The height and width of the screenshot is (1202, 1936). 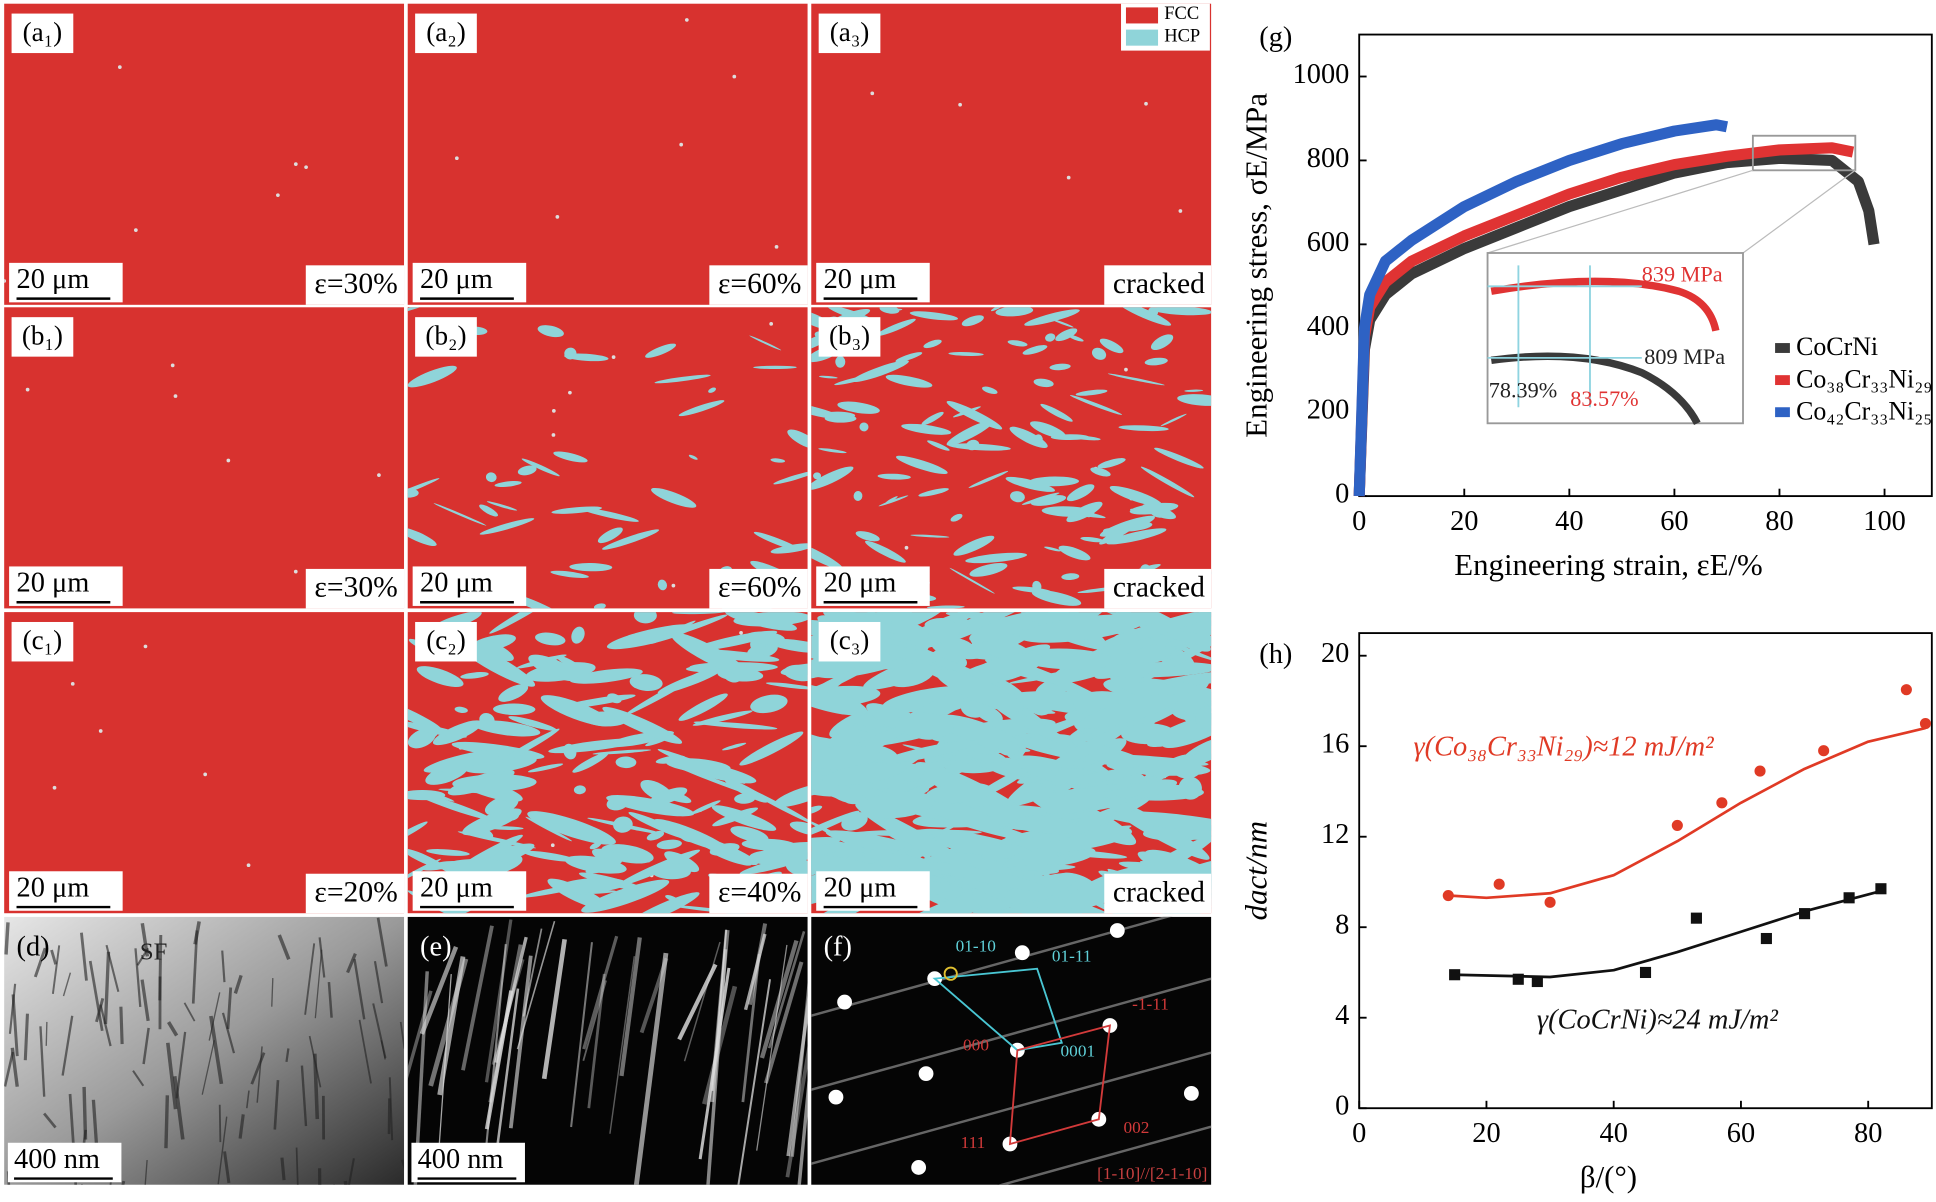 I want to click on scale-label: 400 nm, so click(x=57, y=1159).